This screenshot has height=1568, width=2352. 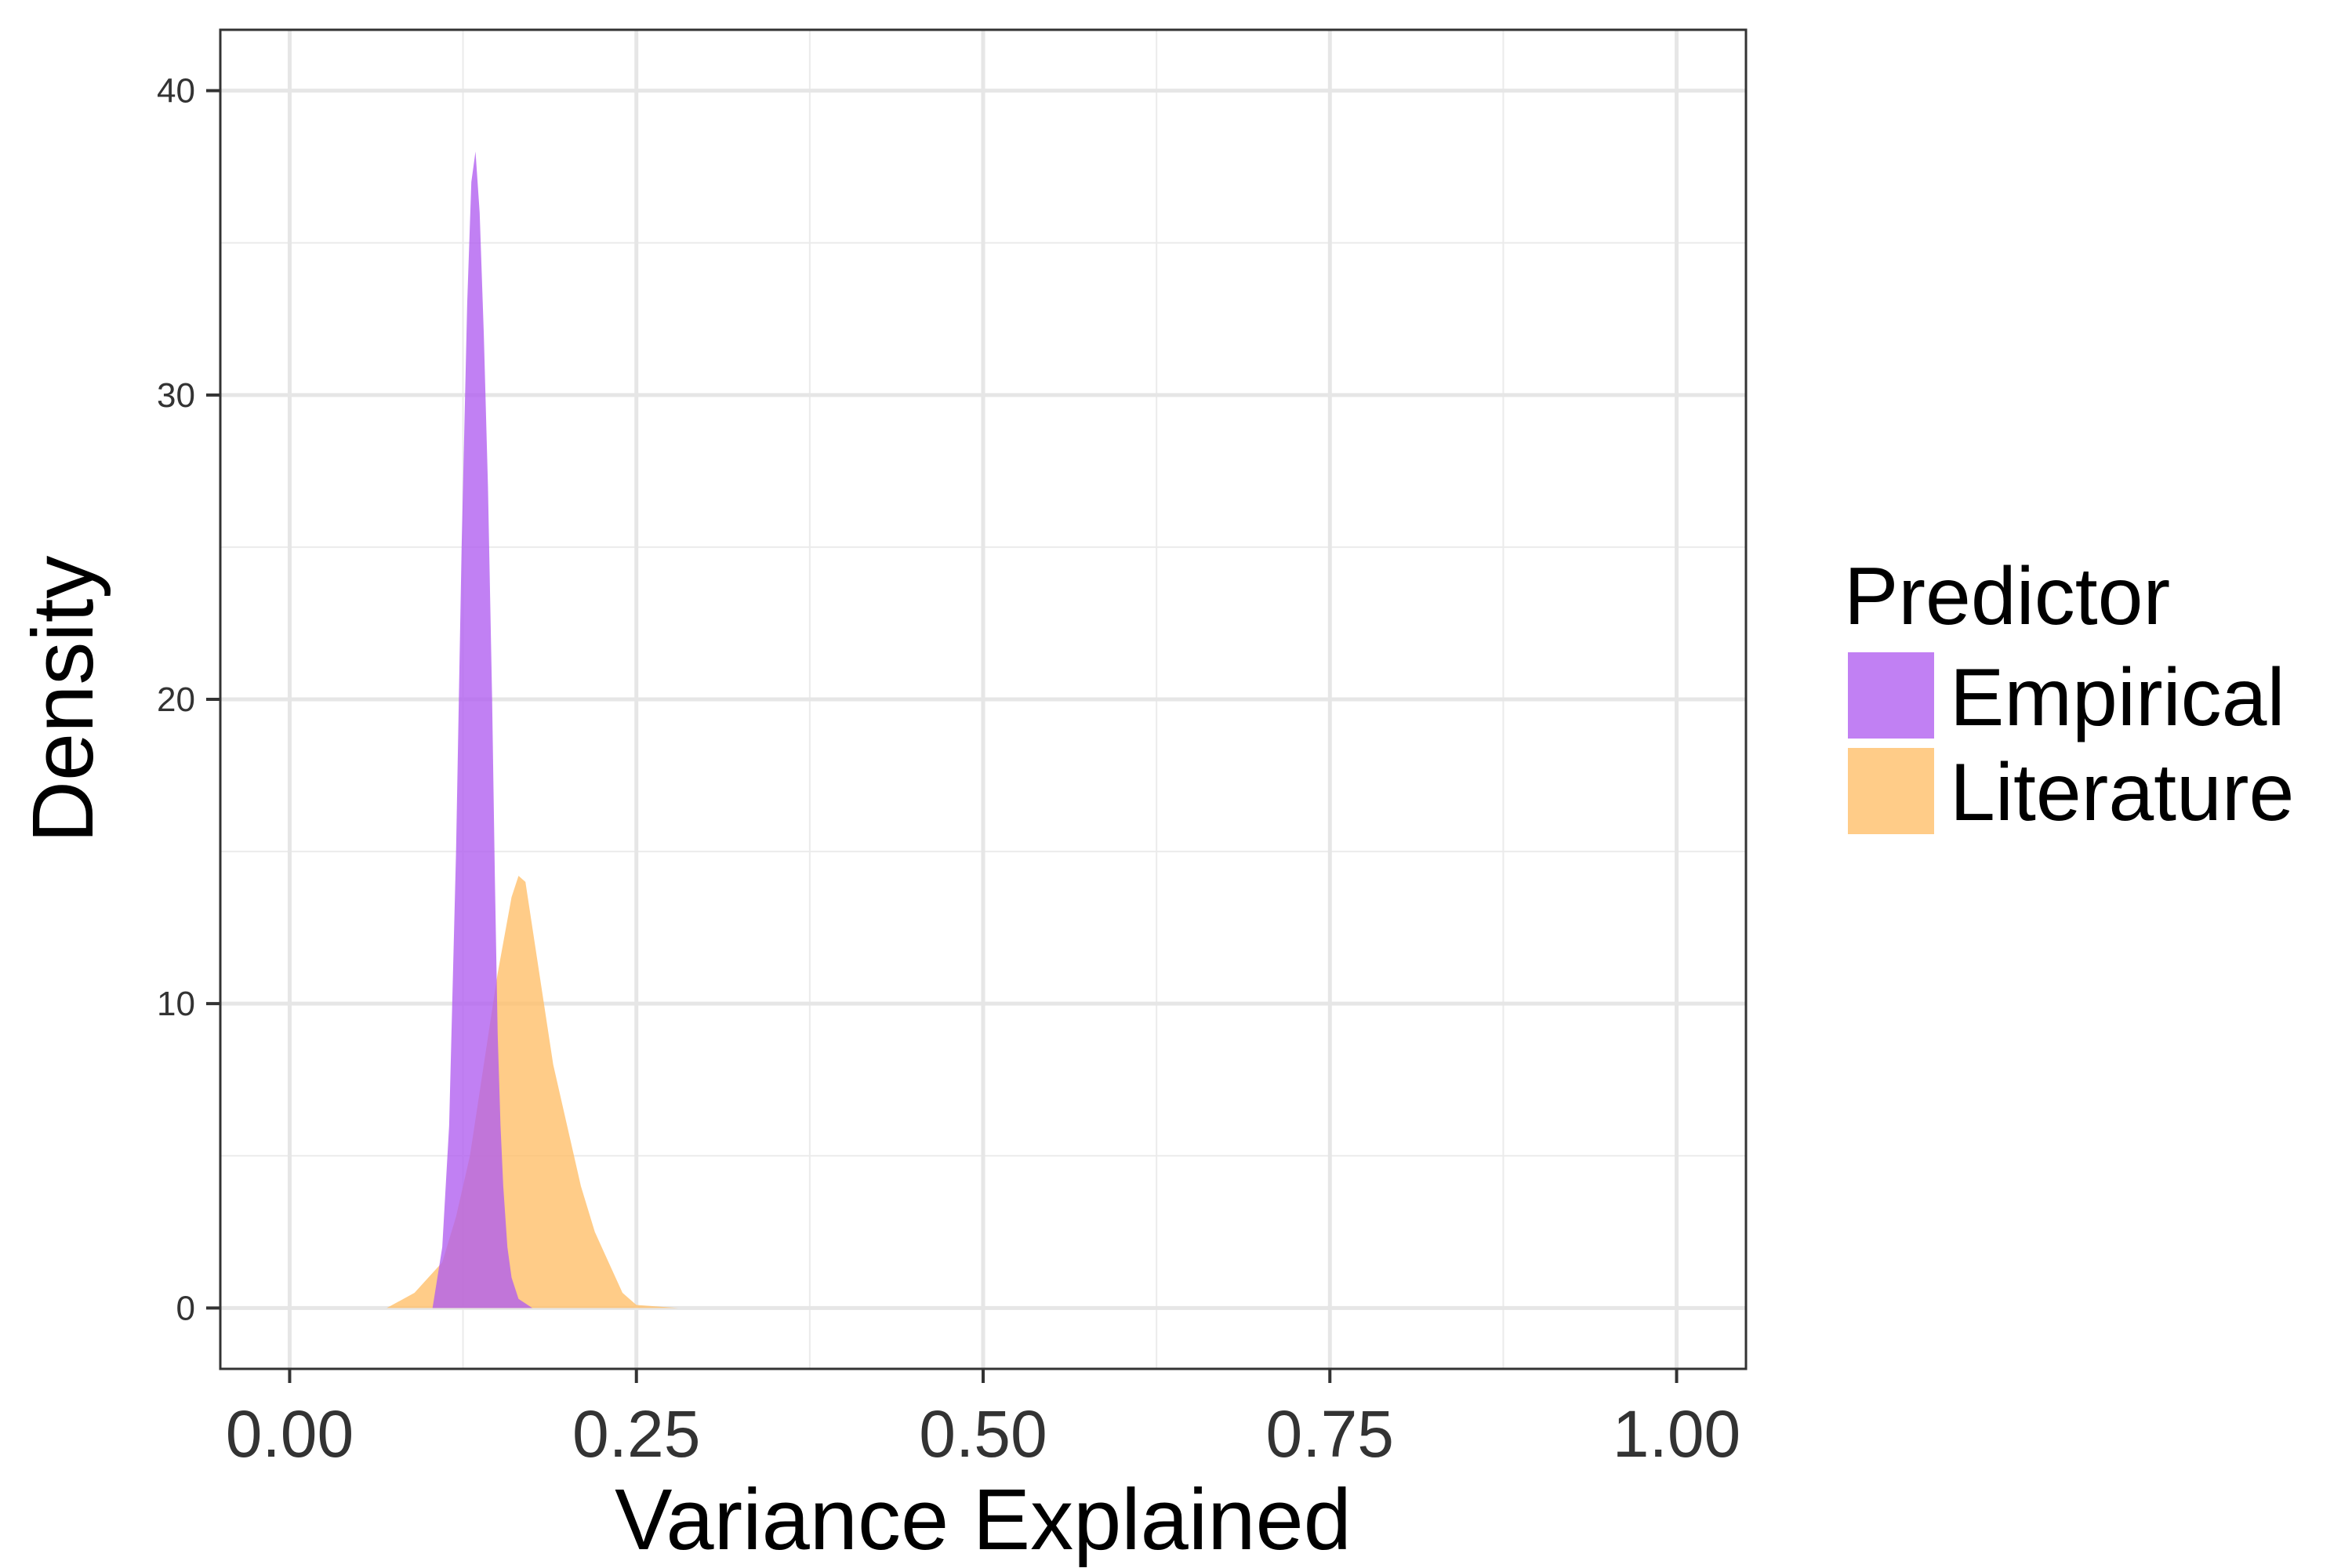 What do you see at coordinates (176, 1004) in the screenshot?
I see `y-tick-label: 10` at bounding box center [176, 1004].